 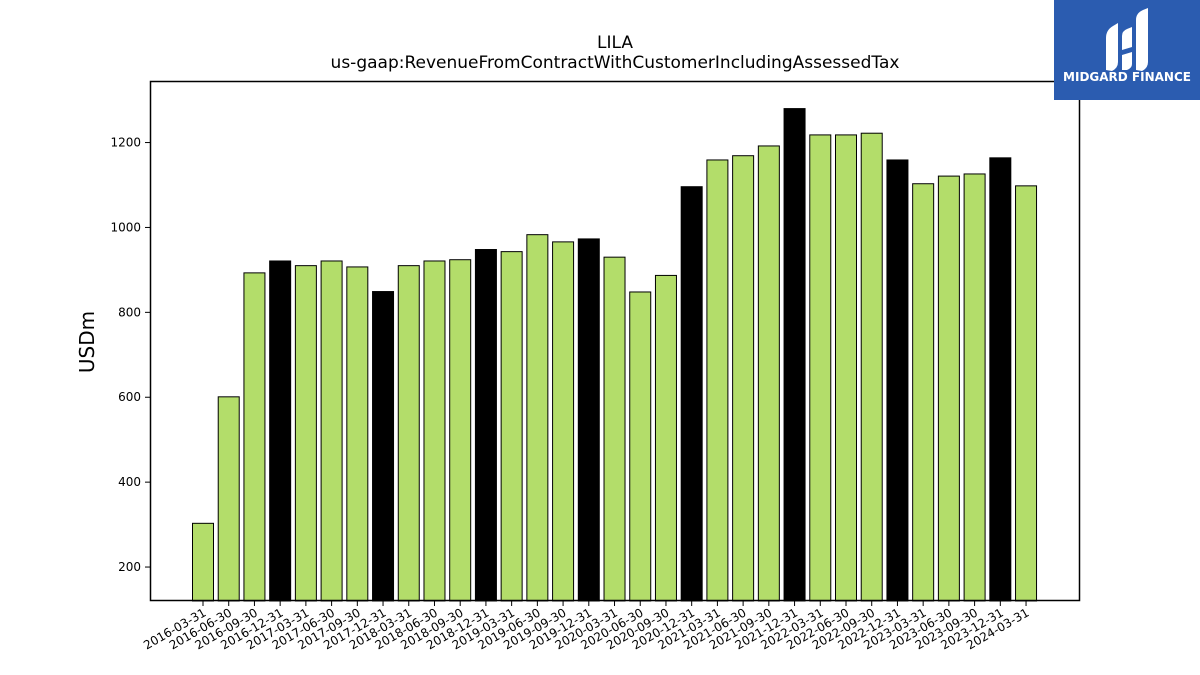 What do you see at coordinates (129, 567) in the screenshot?
I see `y-tick-label: 200` at bounding box center [129, 567].